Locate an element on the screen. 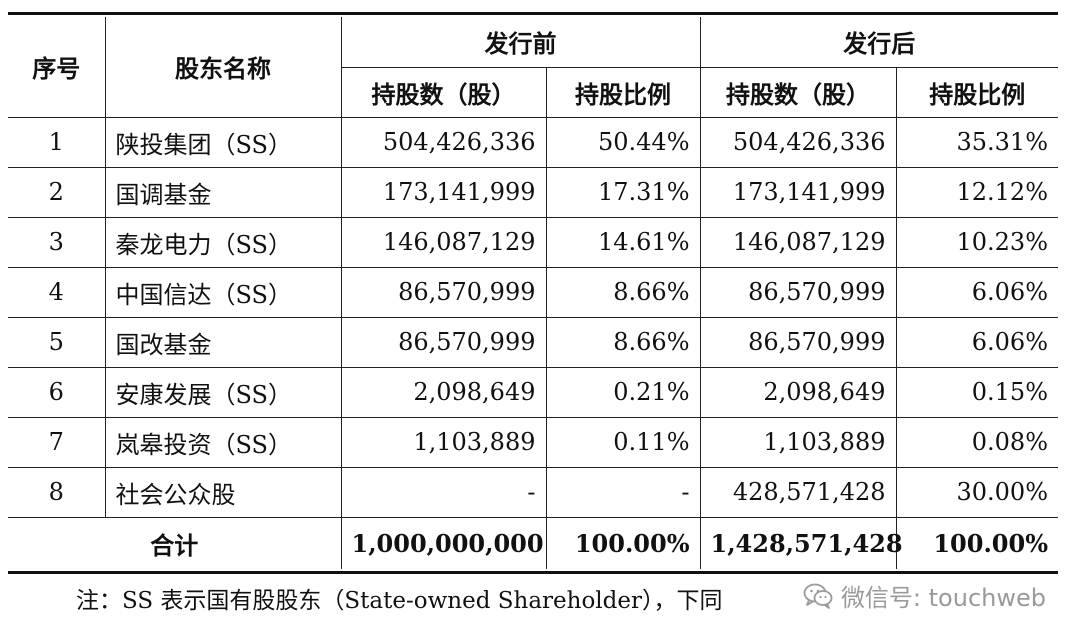 This screenshot has height=639, width=1080. before-shares: 173,141,999 is located at coordinates (443, 192).